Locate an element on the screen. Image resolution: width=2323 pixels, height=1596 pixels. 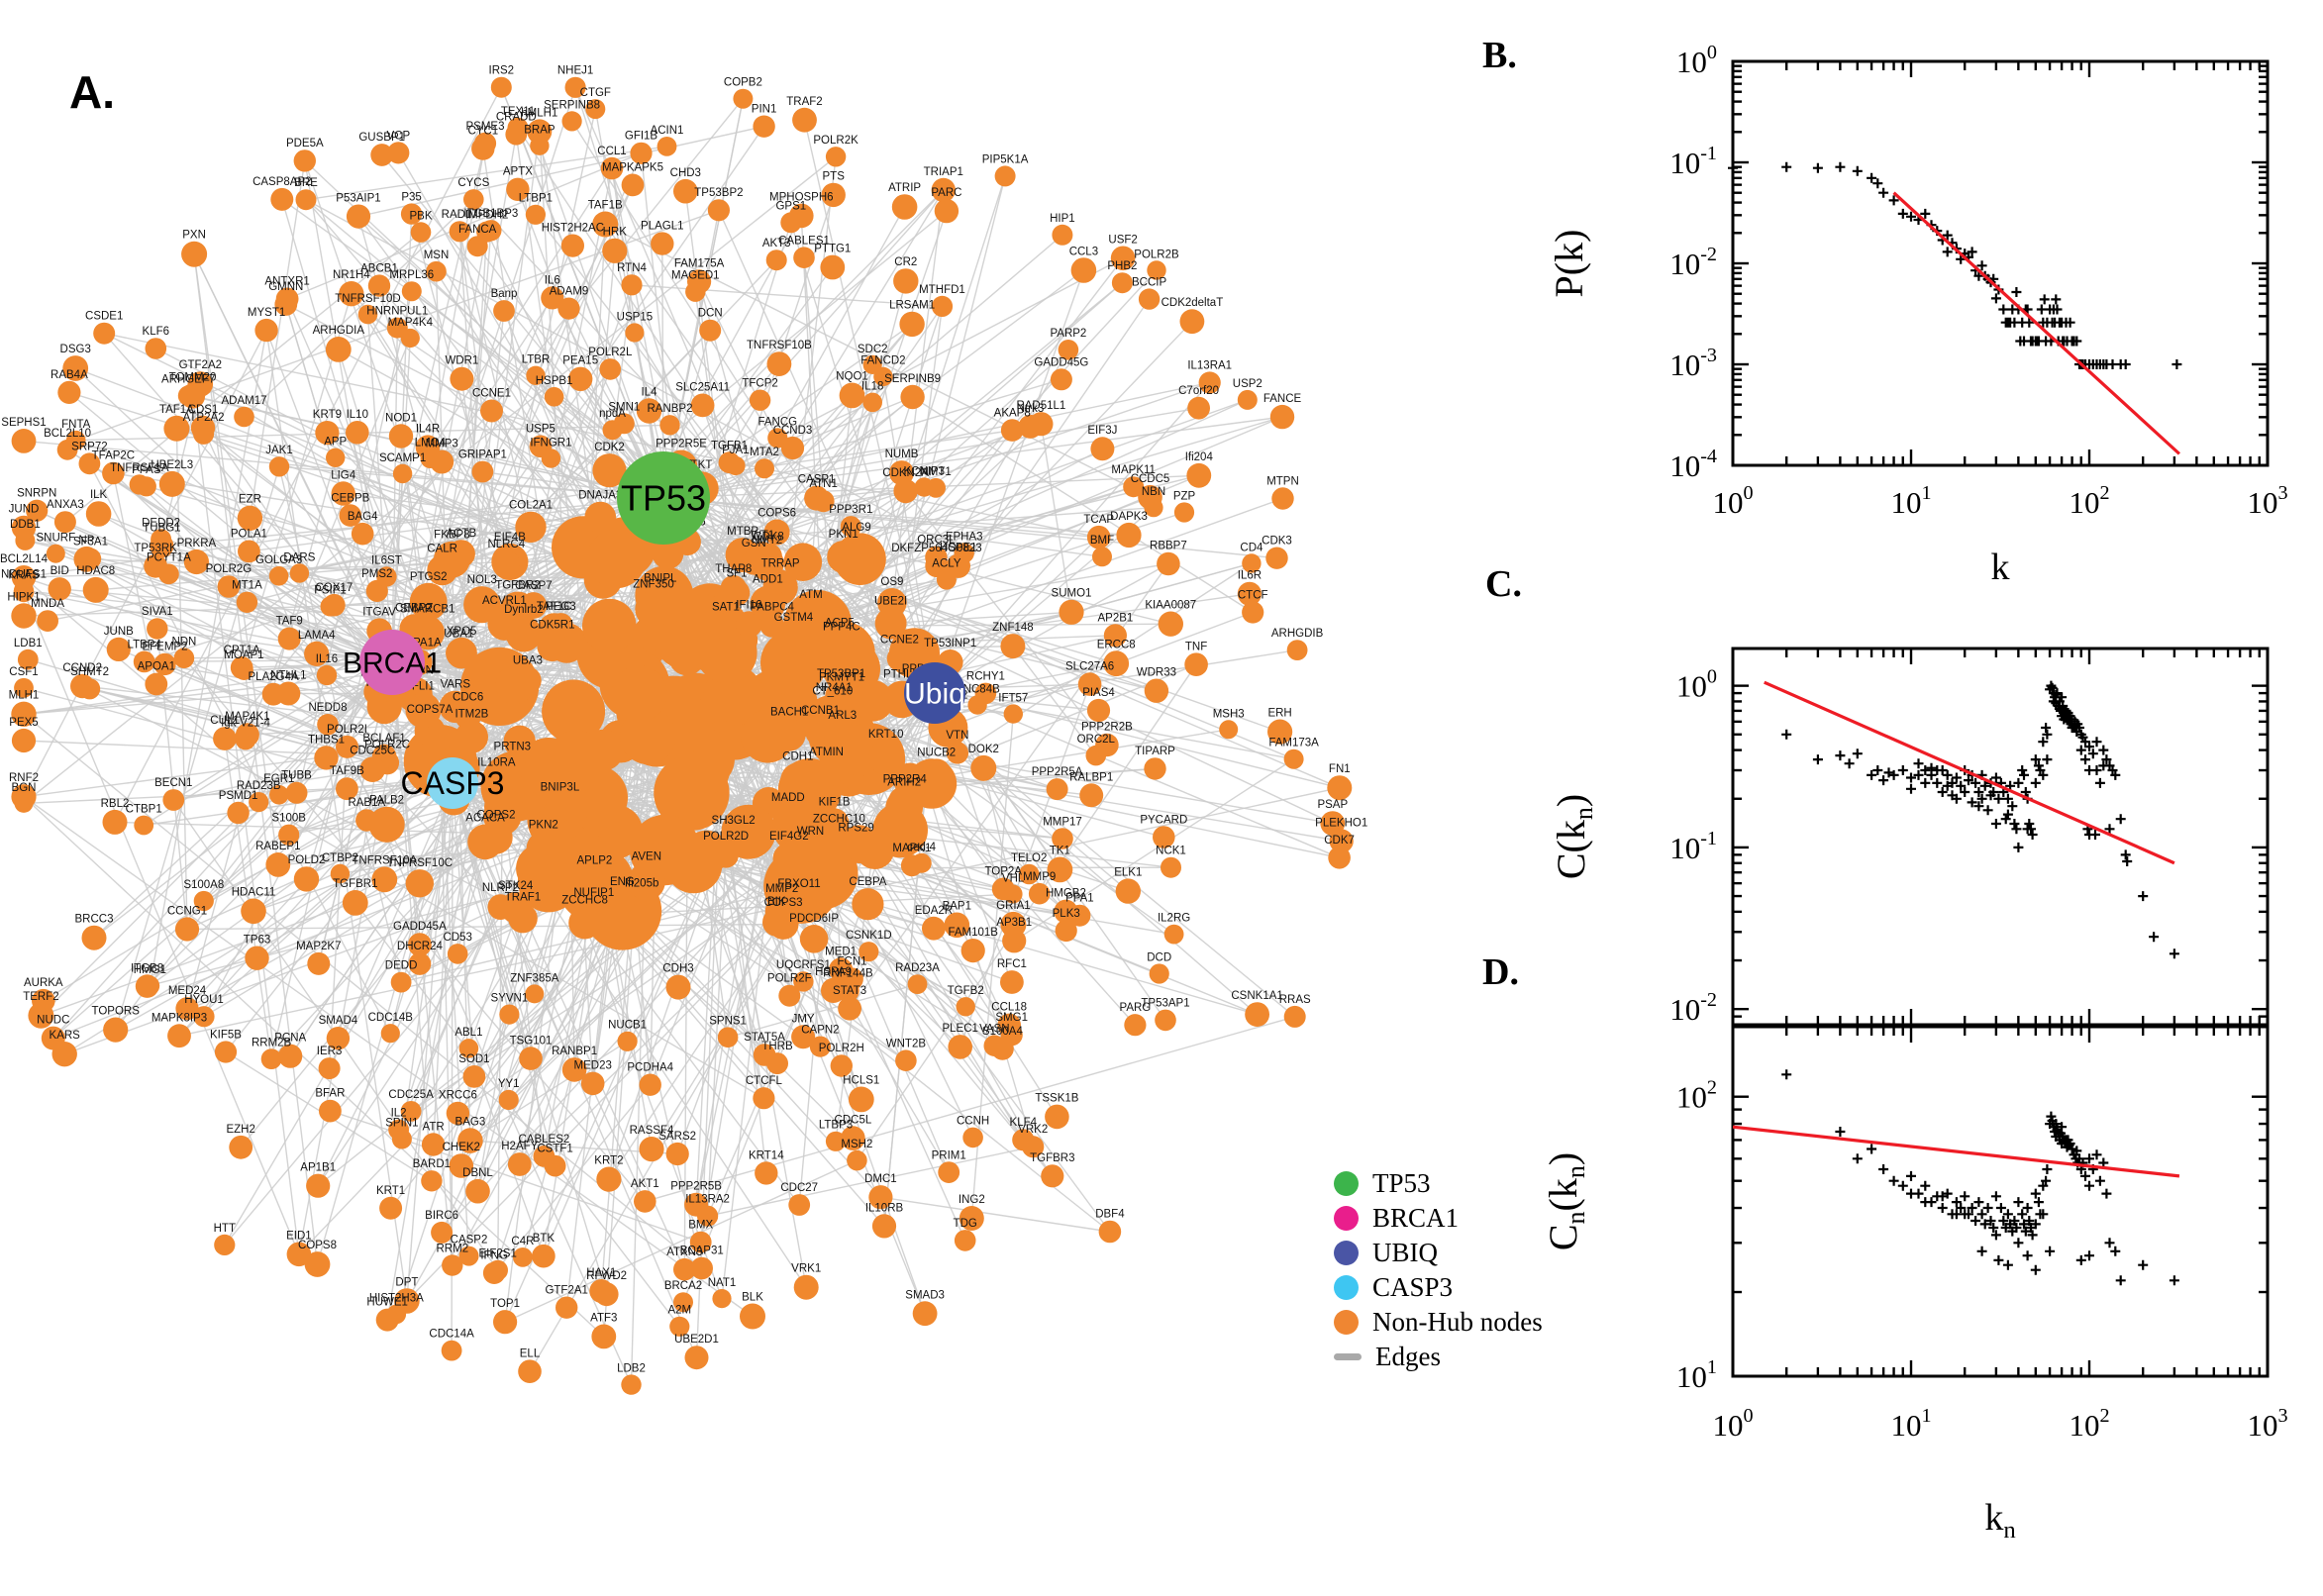
node-label: DDB1 is located at coordinates (25, 525).